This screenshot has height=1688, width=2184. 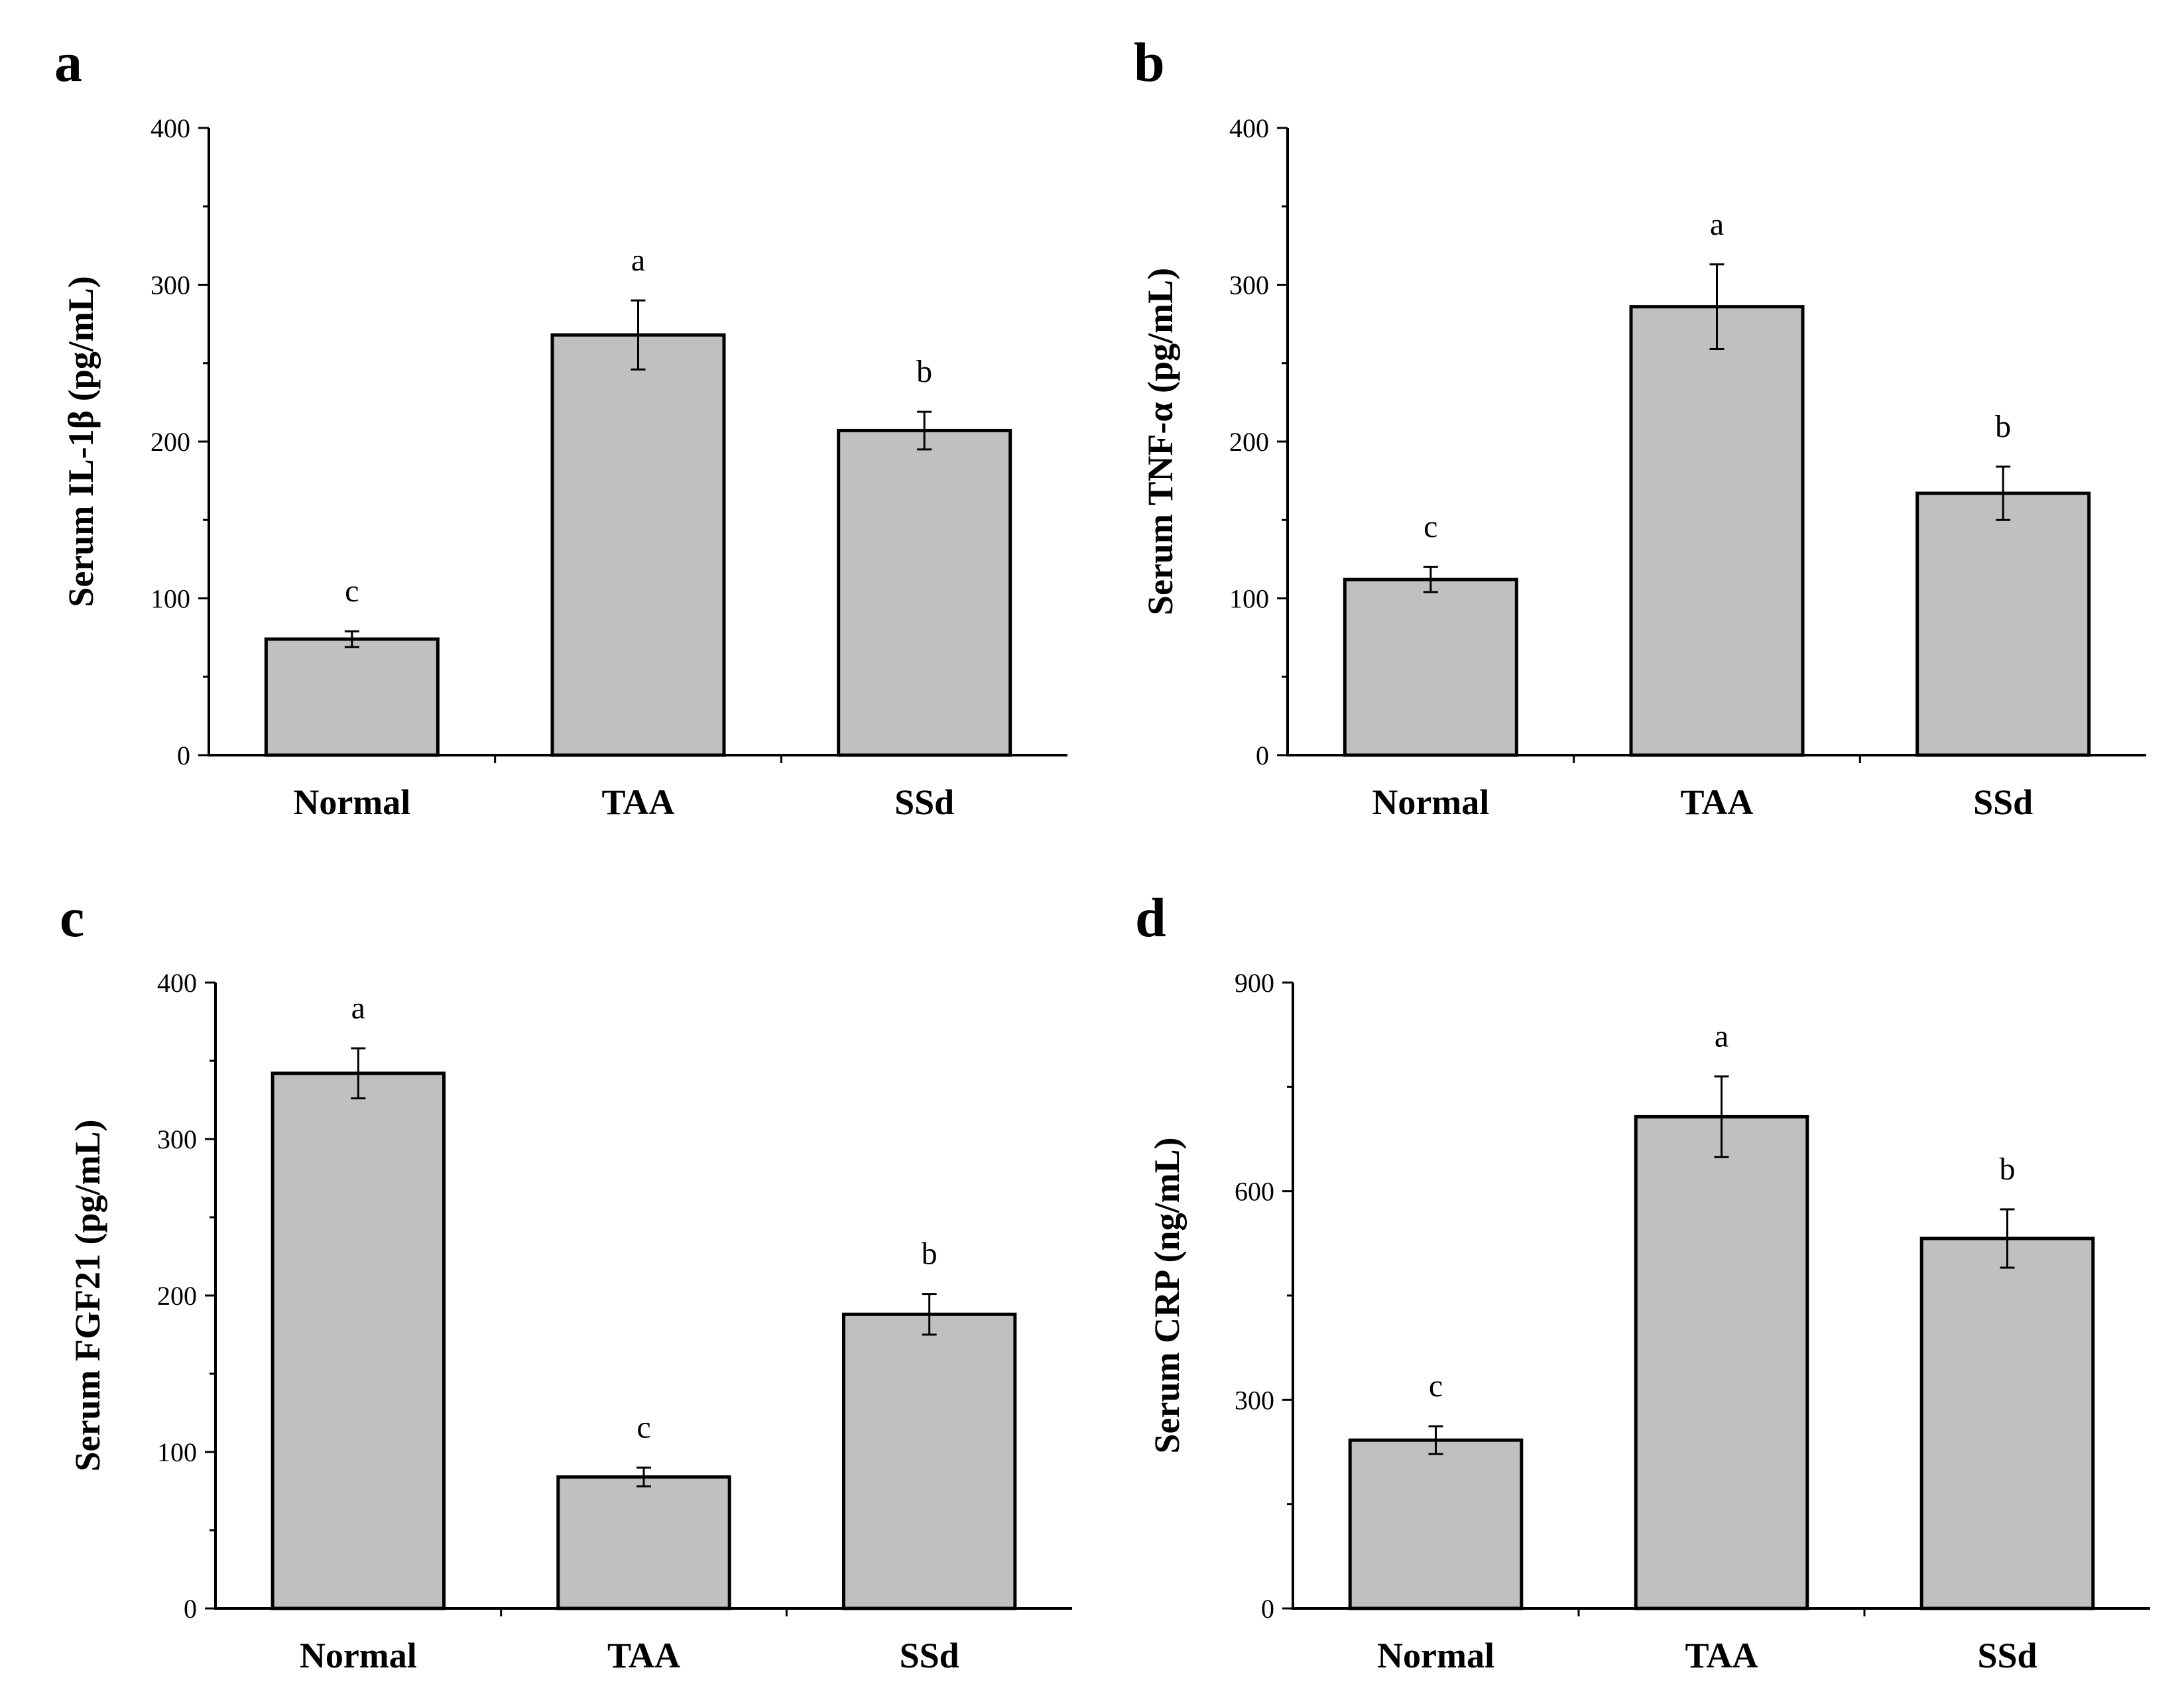 What do you see at coordinates (1150, 918) in the screenshot?
I see `panel-letter: d` at bounding box center [1150, 918].